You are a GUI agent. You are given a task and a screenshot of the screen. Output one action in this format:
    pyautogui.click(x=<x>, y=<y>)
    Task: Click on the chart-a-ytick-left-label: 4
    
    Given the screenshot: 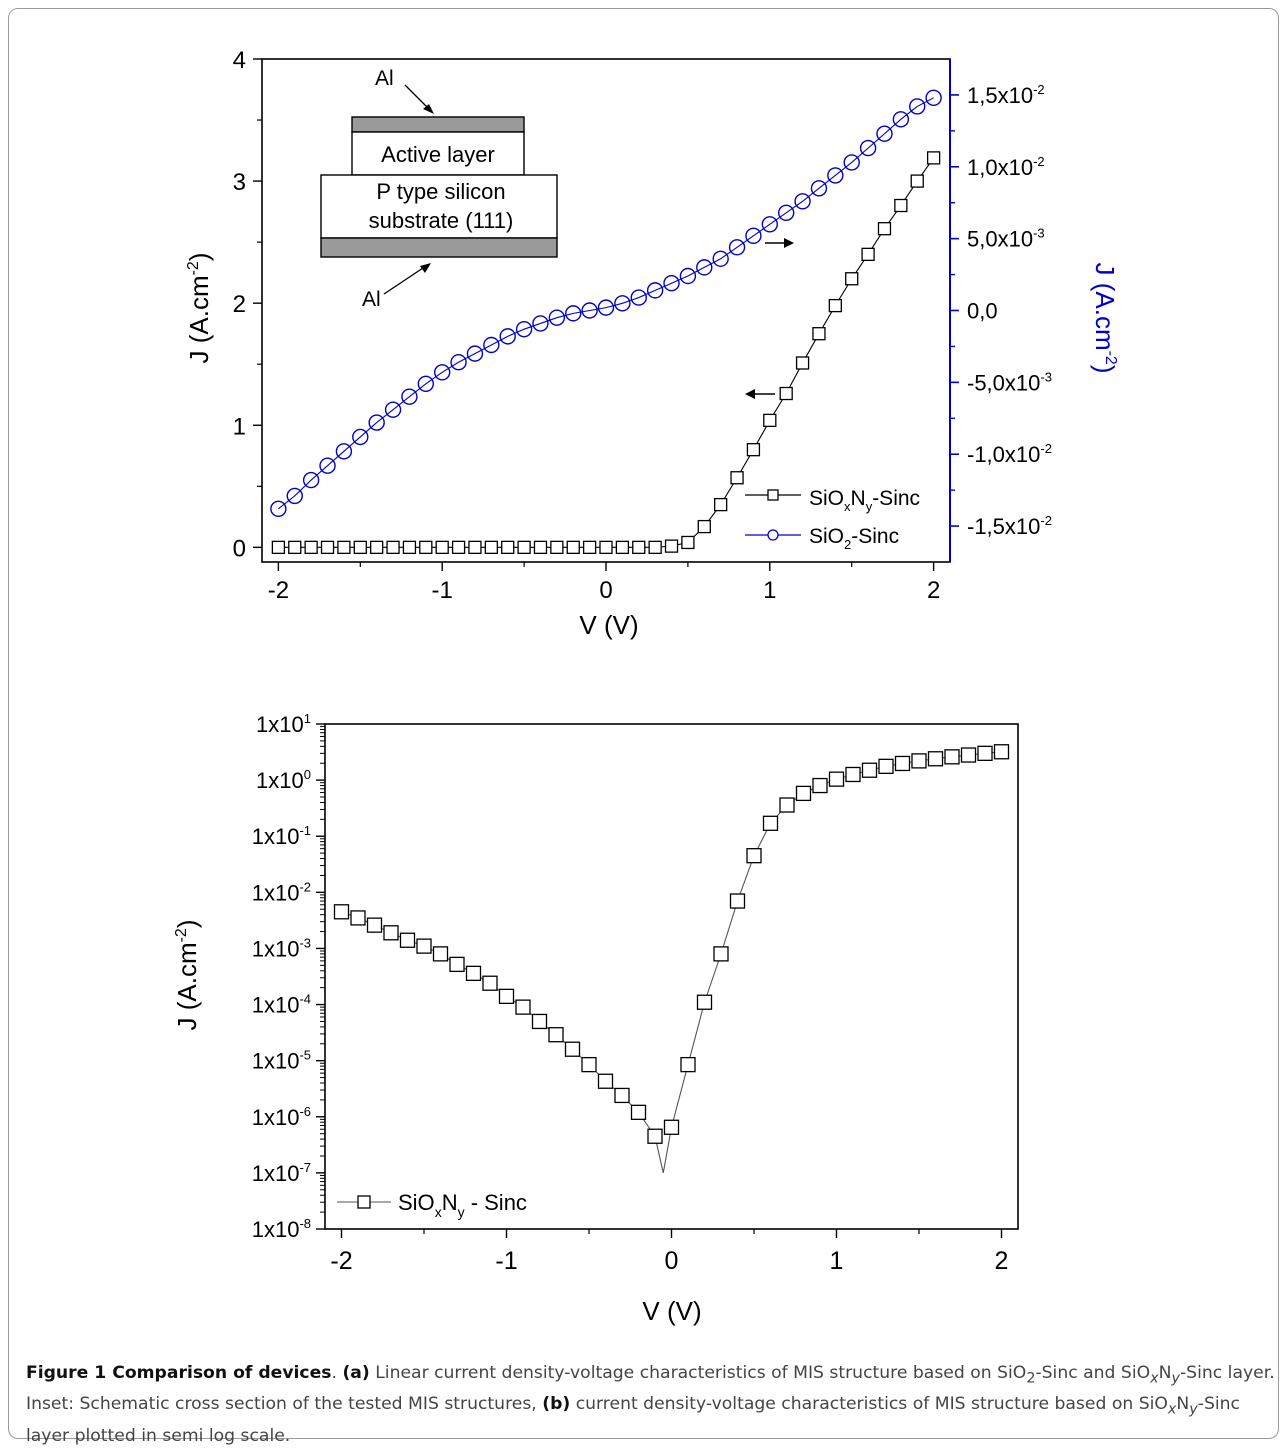 What is the action you would take?
    pyautogui.click(x=239, y=60)
    